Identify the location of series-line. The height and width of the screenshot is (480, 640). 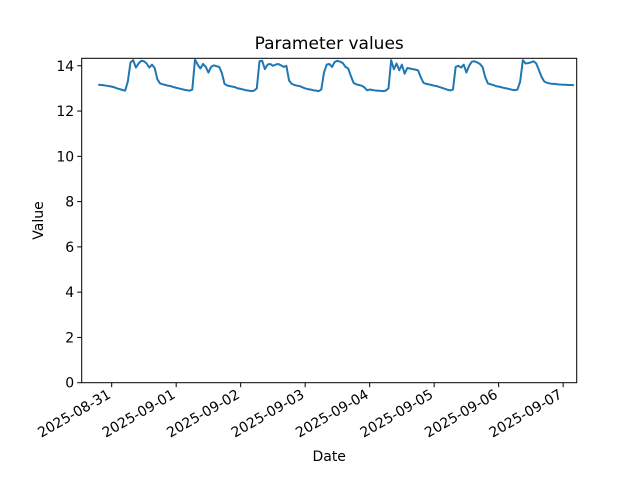
(336, 75).